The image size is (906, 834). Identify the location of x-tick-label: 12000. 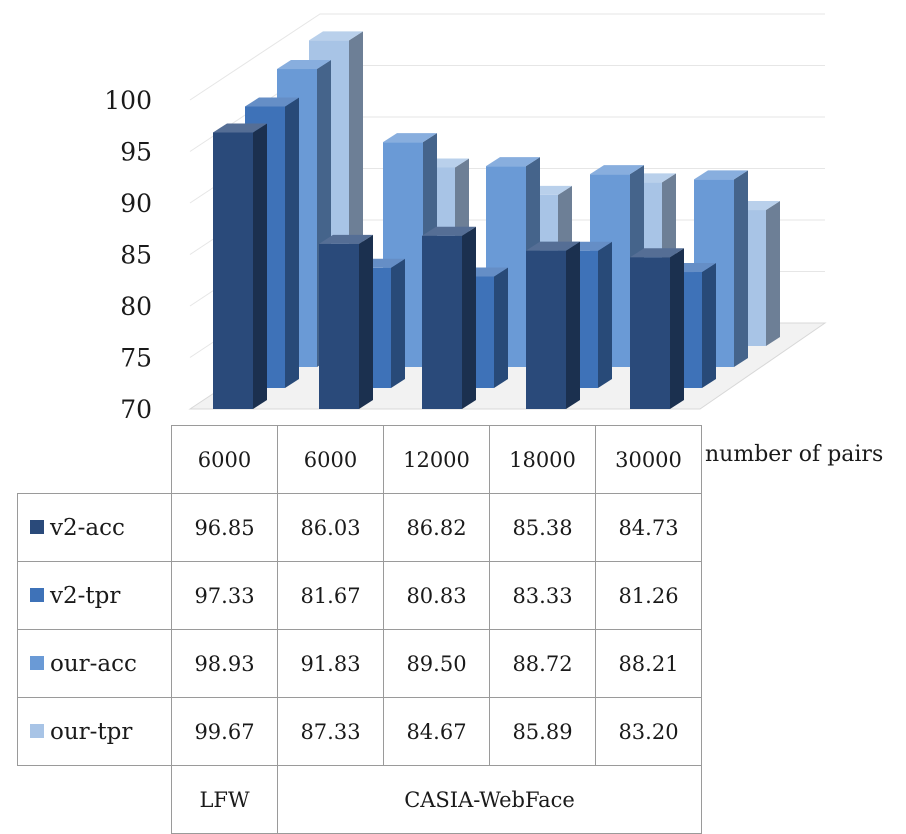
(436, 459).